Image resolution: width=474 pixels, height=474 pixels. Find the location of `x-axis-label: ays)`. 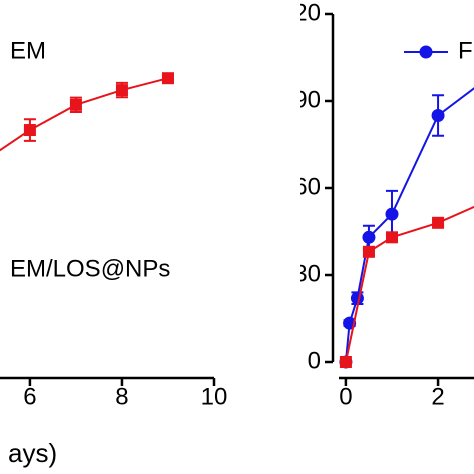

x-axis-label: ays) is located at coordinates (32, 453).